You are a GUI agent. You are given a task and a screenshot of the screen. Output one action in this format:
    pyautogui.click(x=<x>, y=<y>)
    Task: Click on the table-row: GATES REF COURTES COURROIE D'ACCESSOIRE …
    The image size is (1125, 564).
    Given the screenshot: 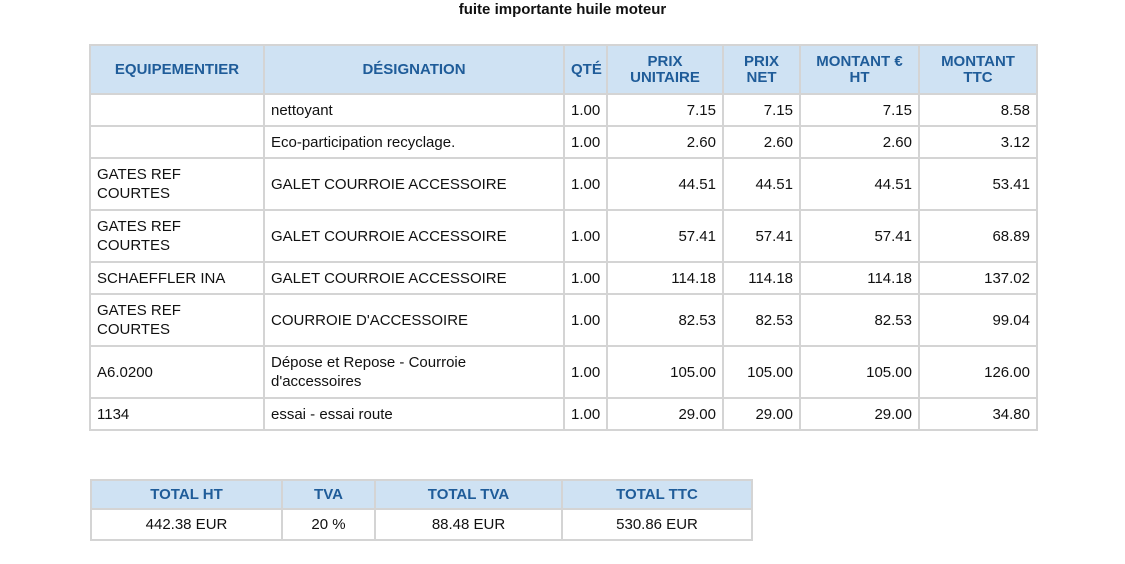 What is the action you would take?
    pyautogui.click(x=563, y=320)
    